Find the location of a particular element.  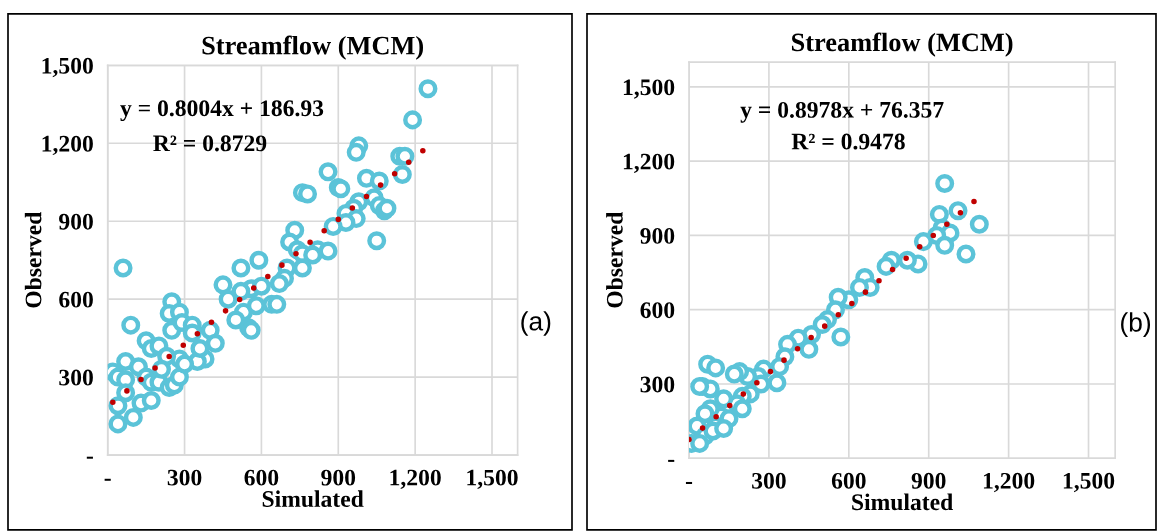

annotation: R² = 0.9478 is located at coordinates (848, 141).